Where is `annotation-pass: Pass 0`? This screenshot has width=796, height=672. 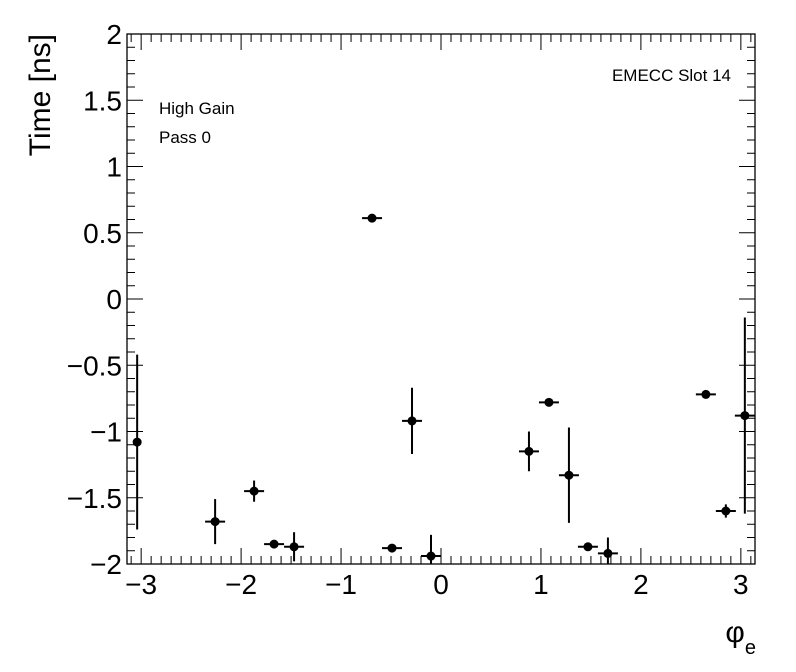 annotation-pass: Pass 0 is located at coordinates (185, 137).